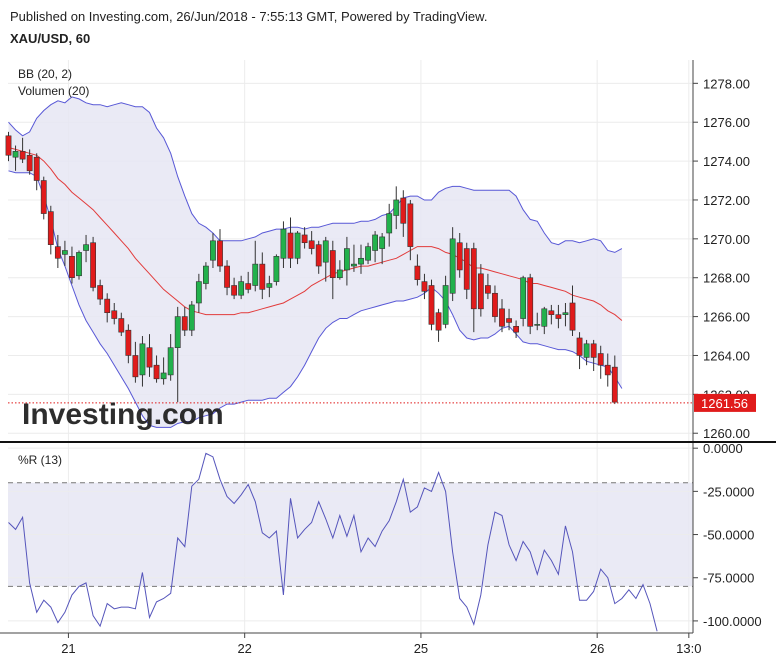 This screenshot has width=776, height=663. What do you see at coordinates (726, 83) in the screenshot?
I see `price-tick-label: 1278.00` at bounding box center [726, 83].